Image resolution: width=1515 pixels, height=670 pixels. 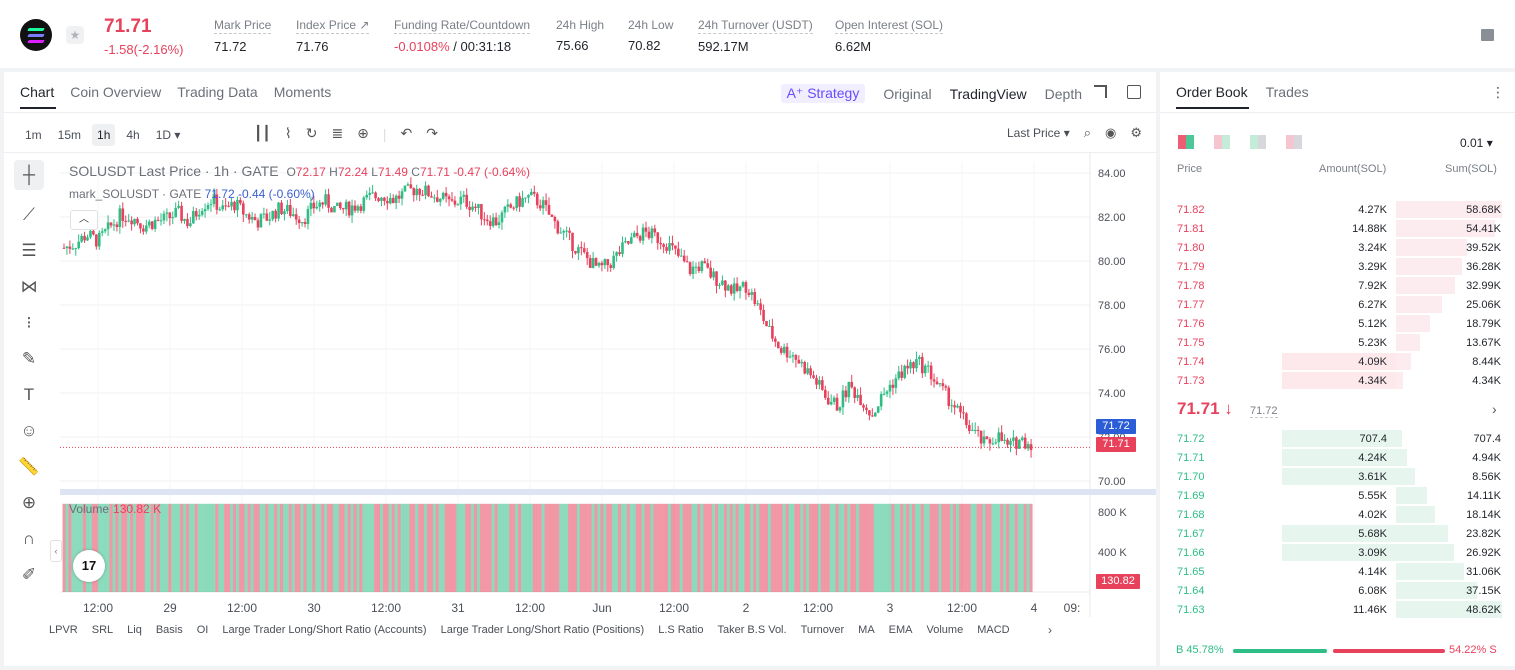 What do you see at coordinates (907, 93) in the screenshot?
I see `tab-original: Original` at bounding box center [907, 93].